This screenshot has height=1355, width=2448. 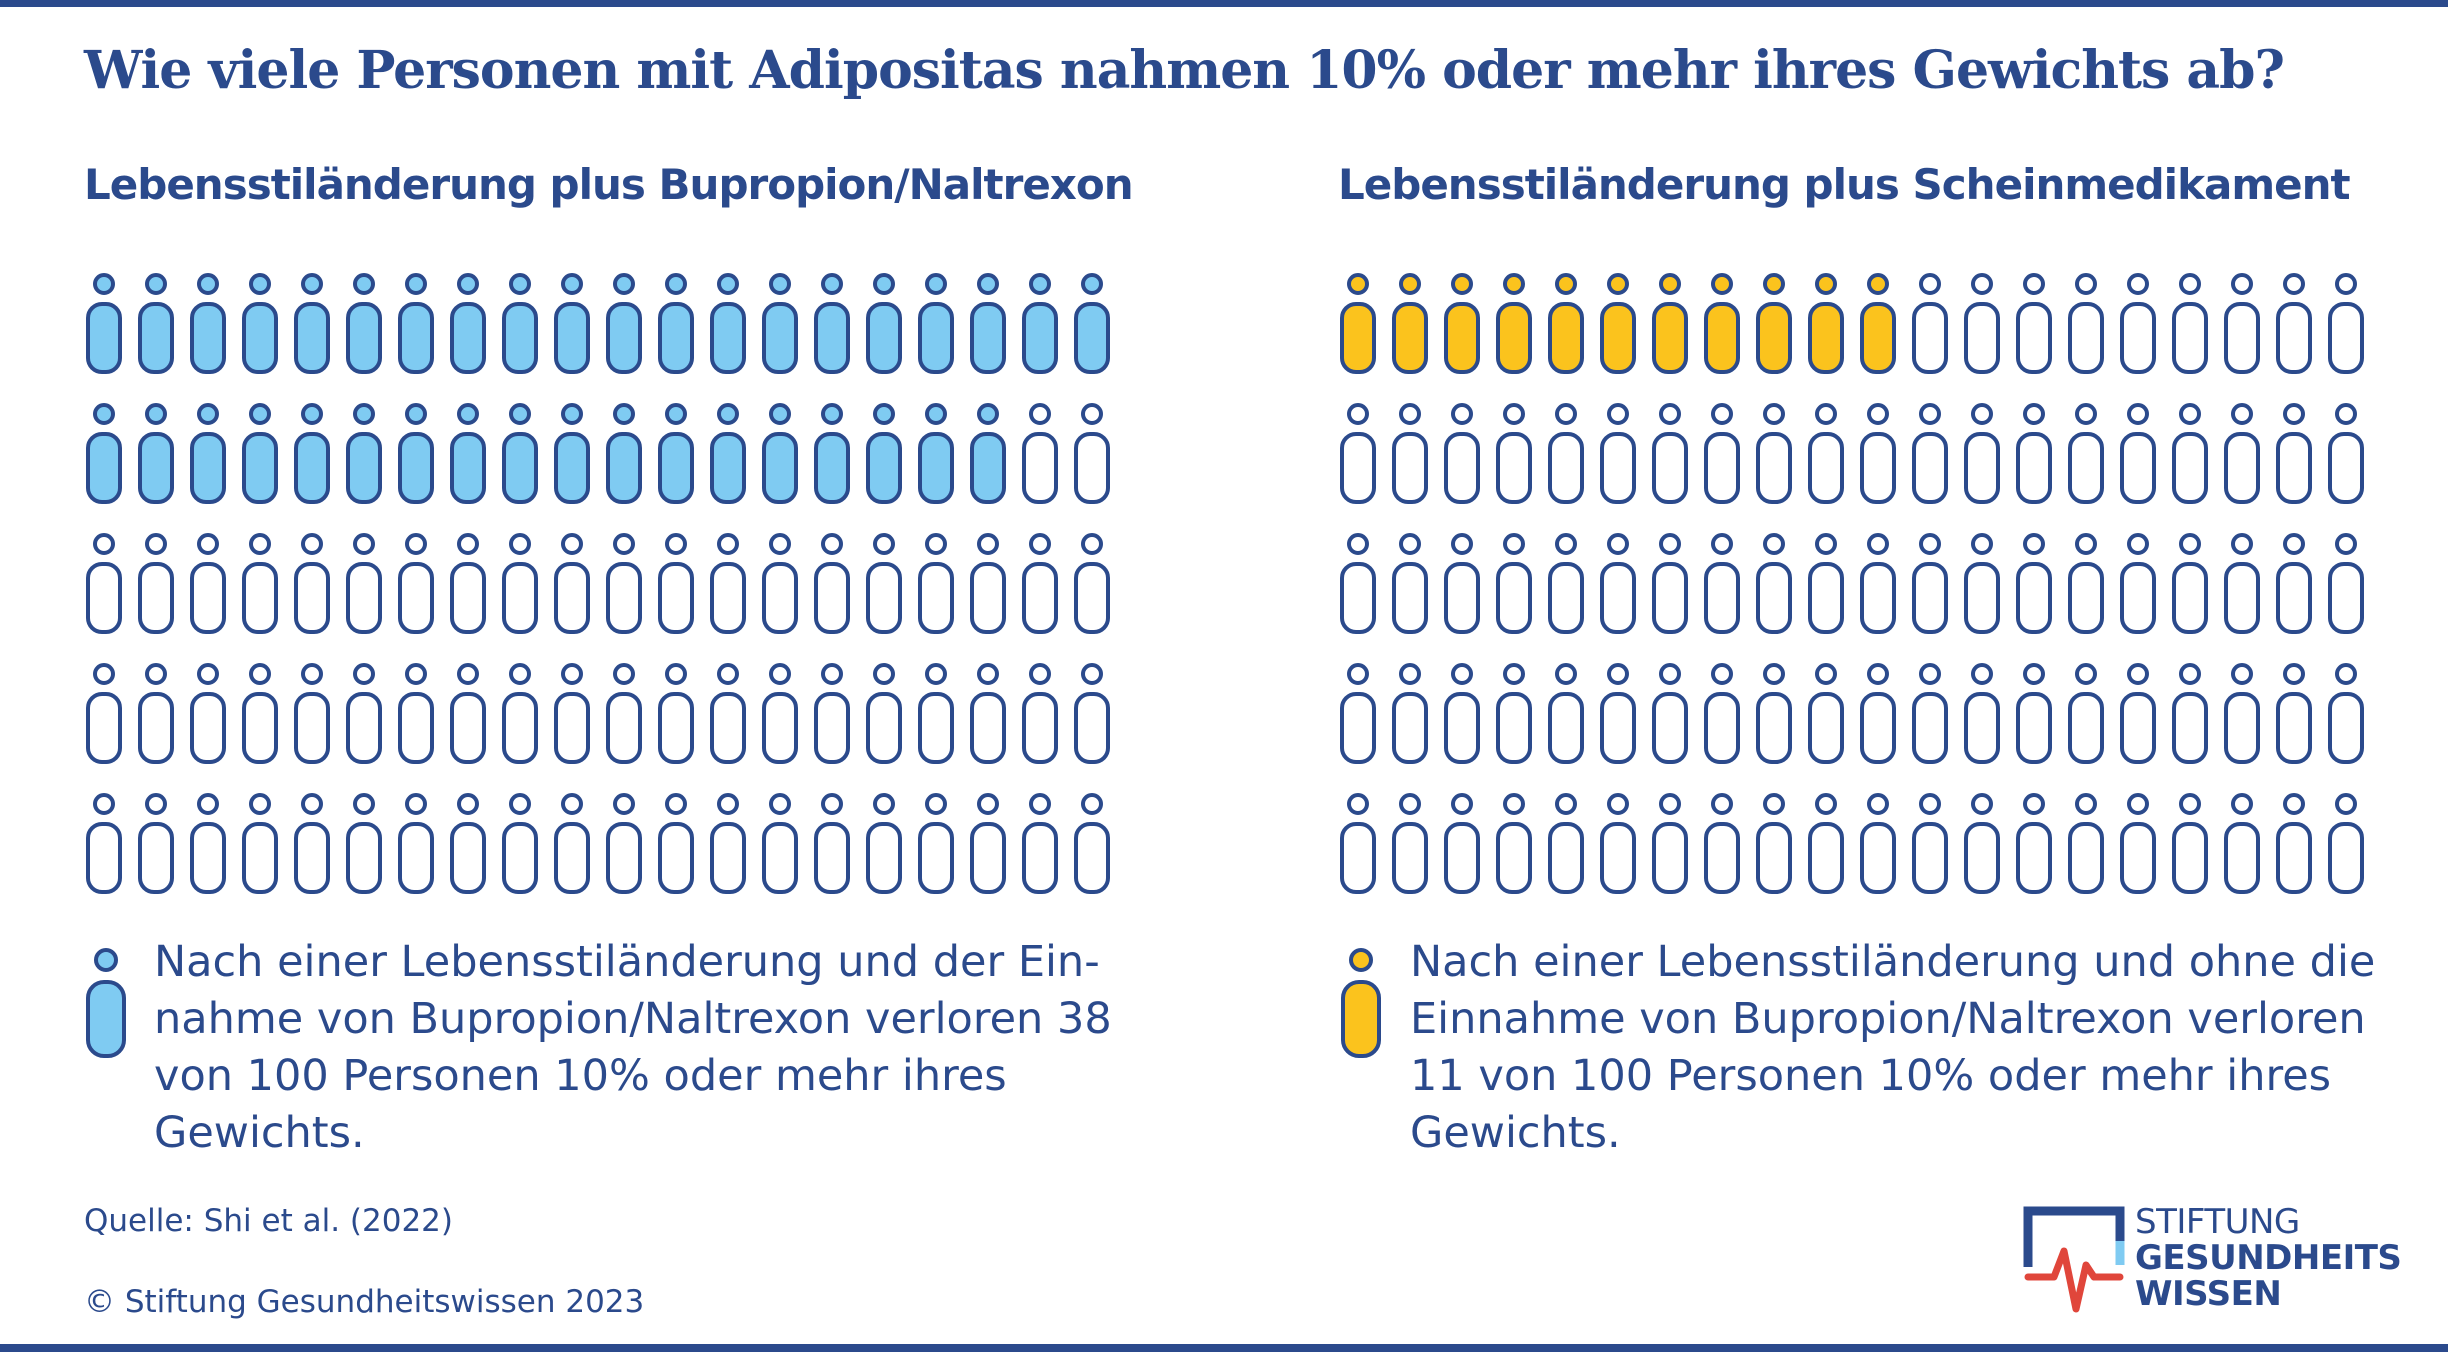 What do you see at coordinates (988, 323) in the screenshot?
I see `person-left-18-filled` at bounding box center [988, 323].